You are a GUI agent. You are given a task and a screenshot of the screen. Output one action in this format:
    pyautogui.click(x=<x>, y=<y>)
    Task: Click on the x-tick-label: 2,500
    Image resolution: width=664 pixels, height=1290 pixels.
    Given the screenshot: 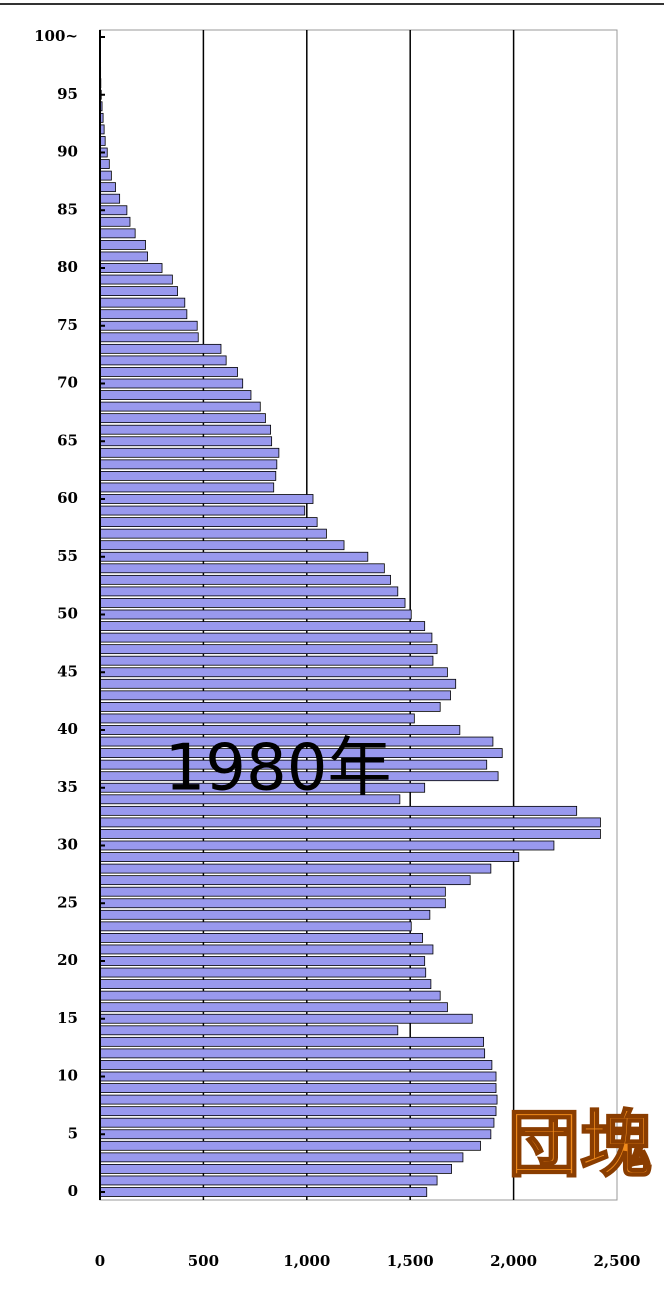 What is the action you would take?
    pyautogui.click(x=617, y=1261)
    